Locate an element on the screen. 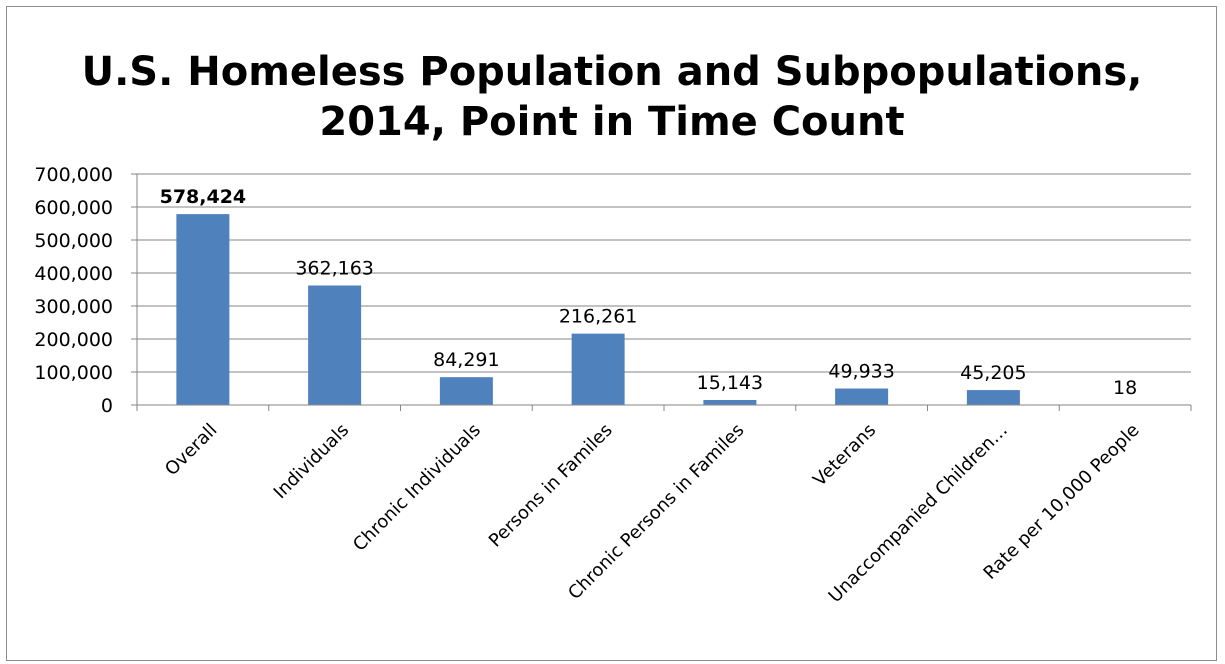  data-label: 216,261 is located at coordinates (598, 317).